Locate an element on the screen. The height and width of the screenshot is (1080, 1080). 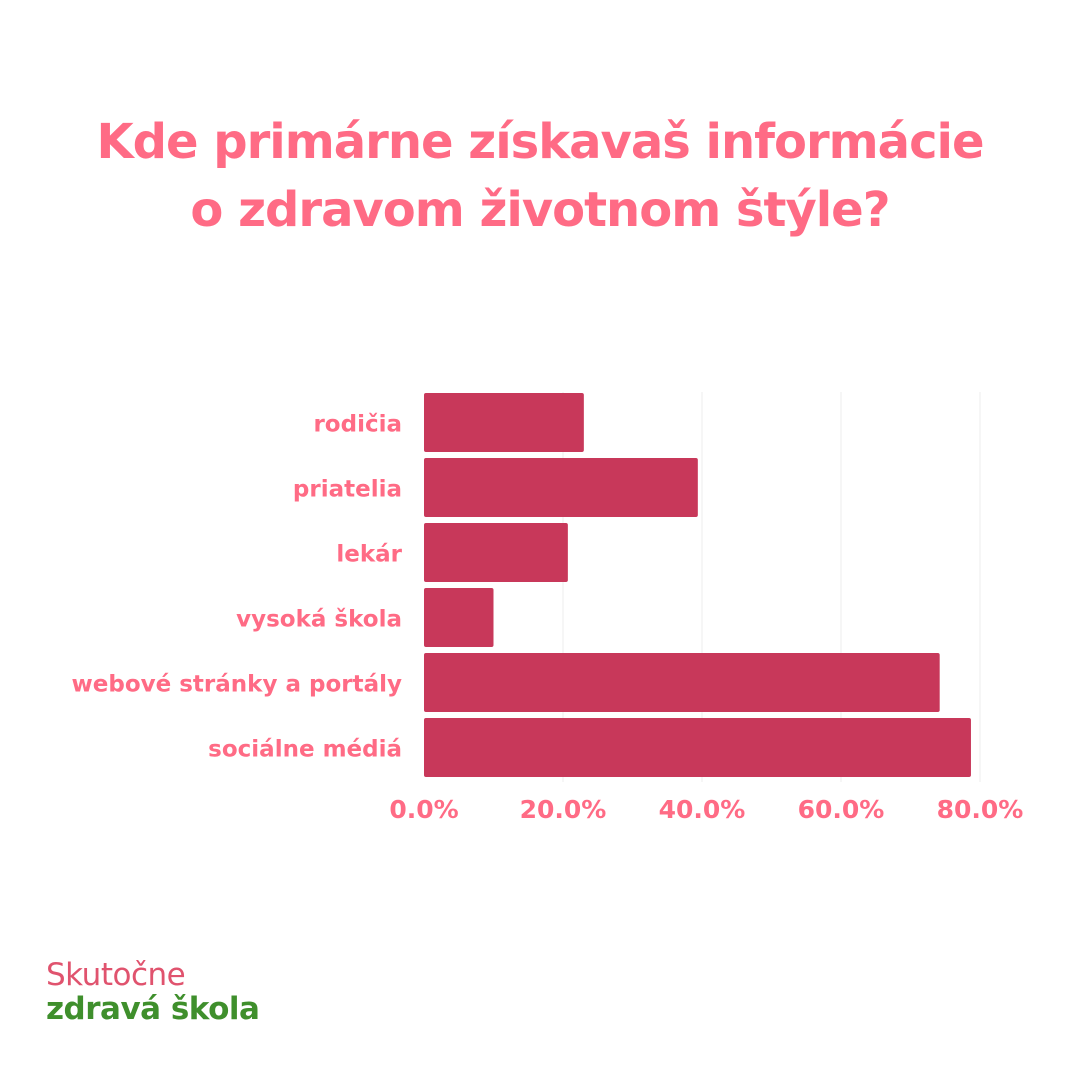
brand-logo: Skutočne zdravá škola is located at coordinates (153, 992).